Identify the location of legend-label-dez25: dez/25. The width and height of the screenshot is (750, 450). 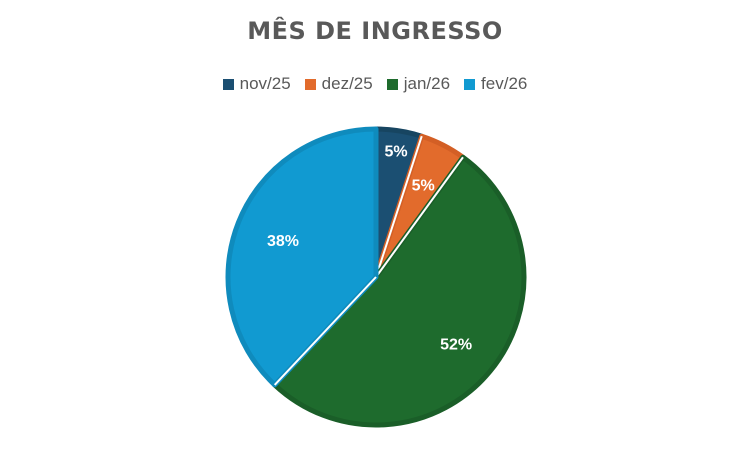
(347, 83).